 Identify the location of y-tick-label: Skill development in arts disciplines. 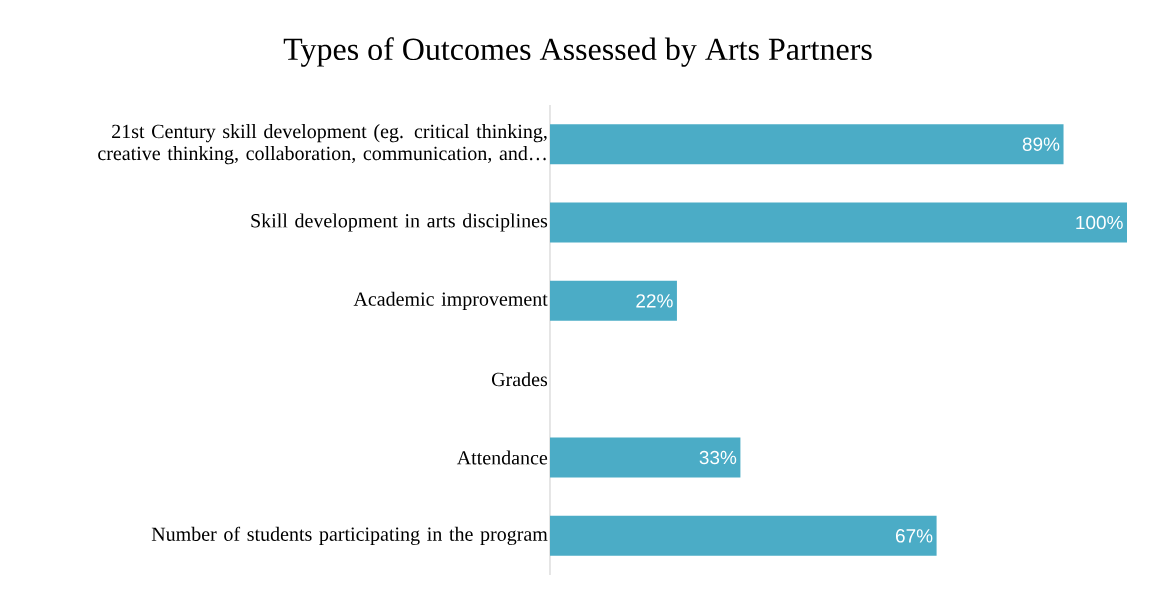
(399, 222).